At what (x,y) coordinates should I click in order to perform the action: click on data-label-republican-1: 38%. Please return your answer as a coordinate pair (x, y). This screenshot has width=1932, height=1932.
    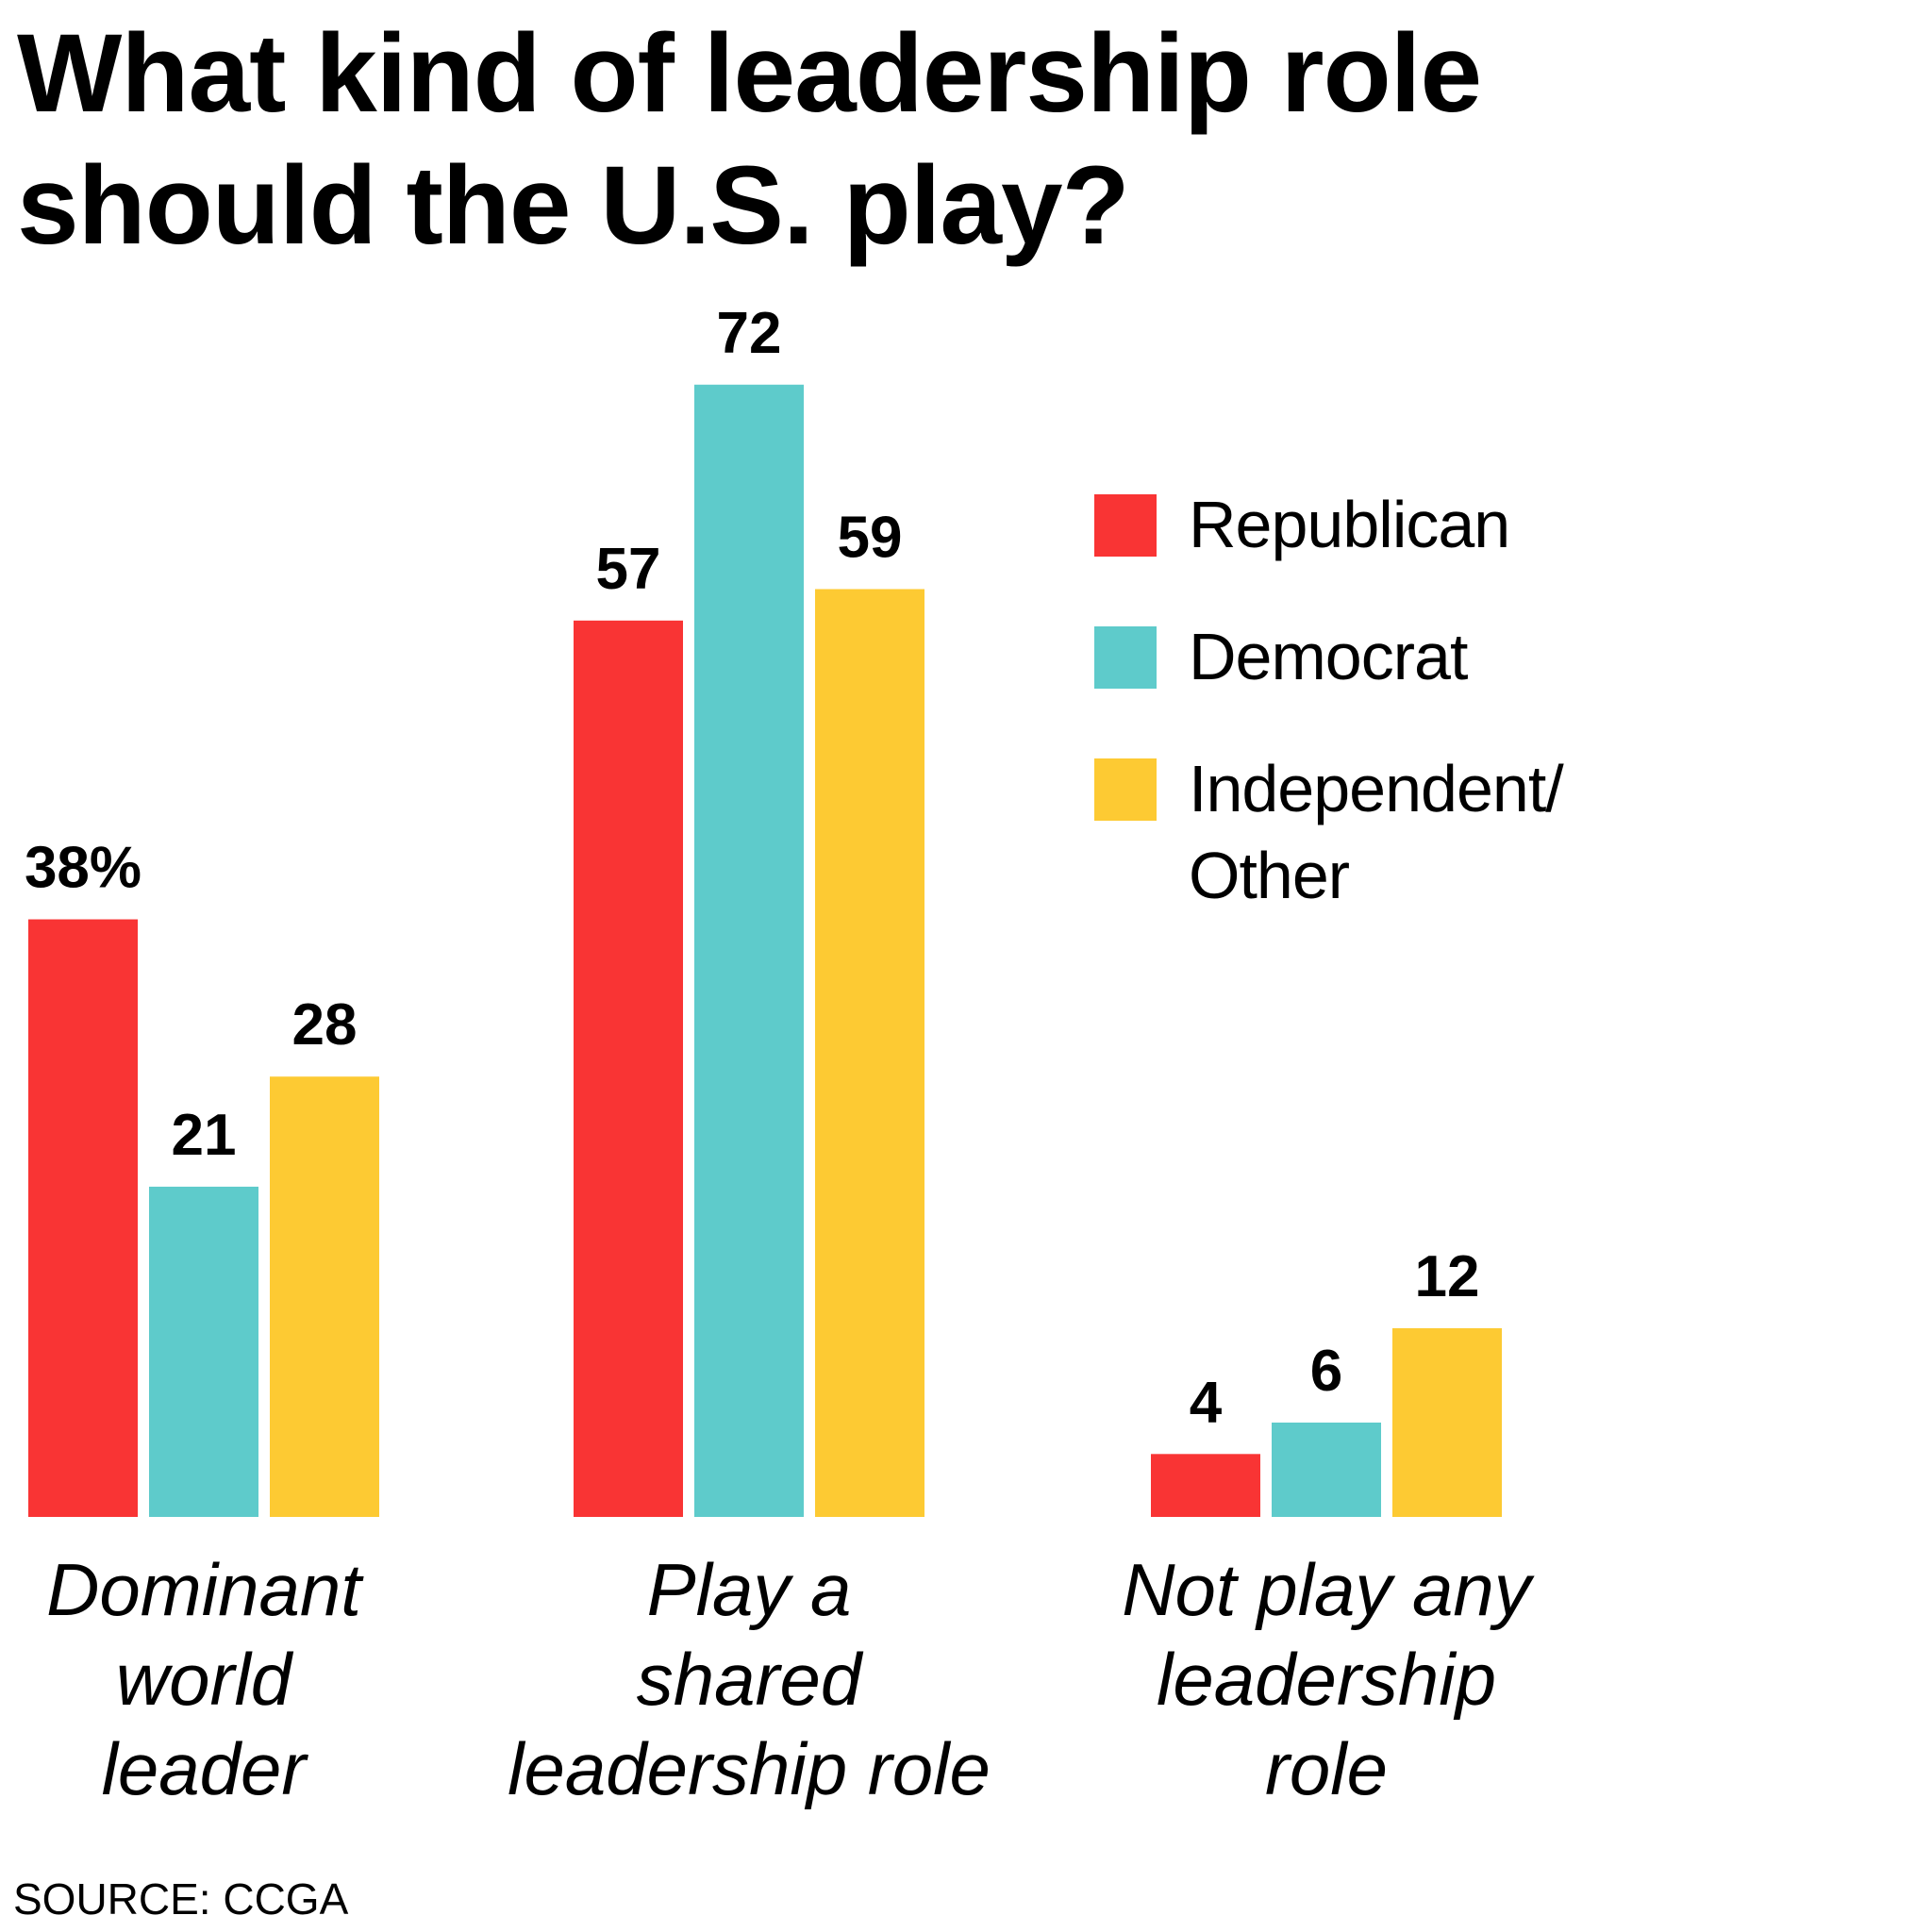
    Looking at the image, I should click on (83, 869).